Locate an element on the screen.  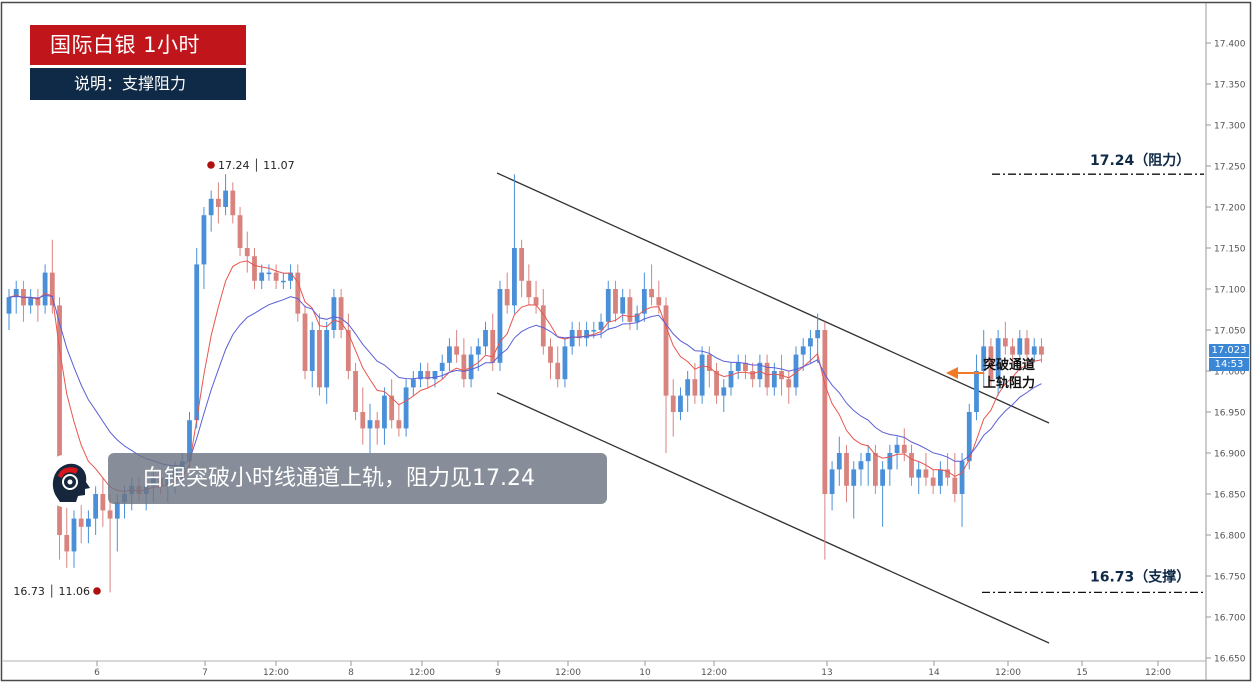
price-tick-label: 16.900 is located at coordinates (1230, 455).